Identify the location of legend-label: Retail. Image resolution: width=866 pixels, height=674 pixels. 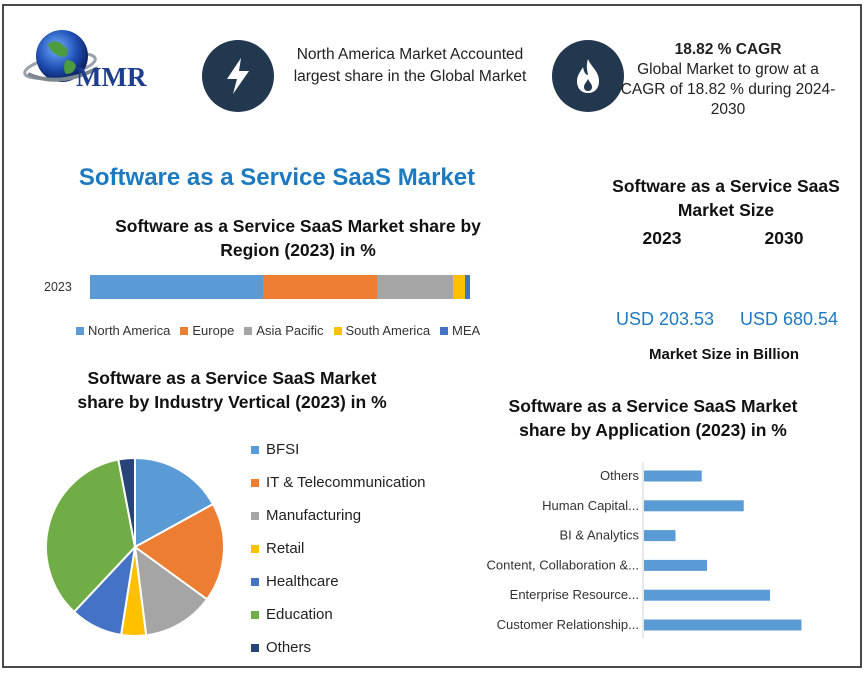
(285, 548).